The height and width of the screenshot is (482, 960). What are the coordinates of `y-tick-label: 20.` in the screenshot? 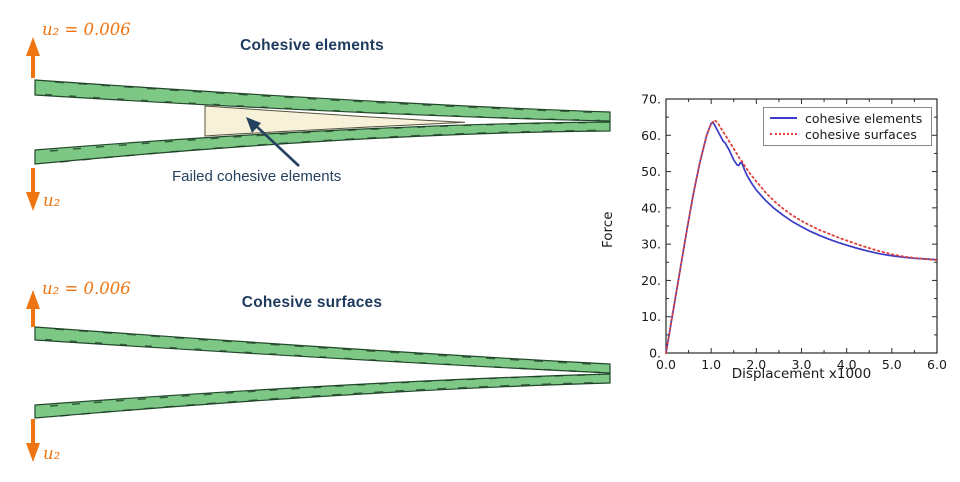 It's located at (651, 280).